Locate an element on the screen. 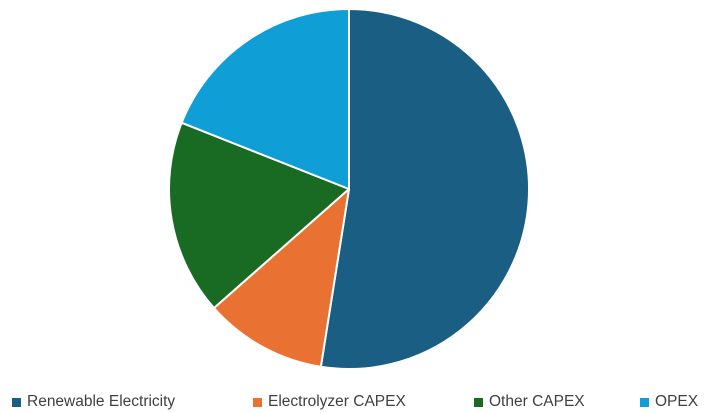  legend-item-opex: OPEX is located at coordinates (669, 402).